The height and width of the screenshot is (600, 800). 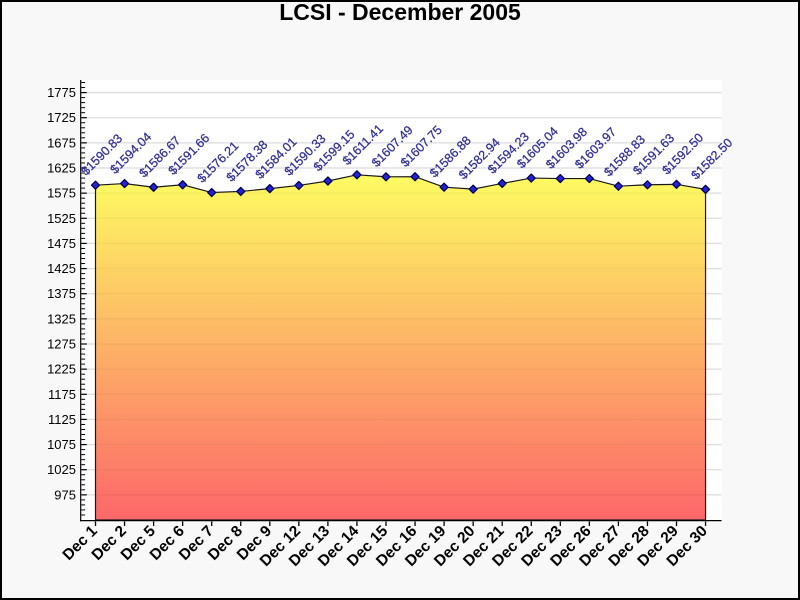 What do you see at coordinates (61, 142) in the screenshot?
I see `svg-text: 1675` at bounding box center [61, 142].